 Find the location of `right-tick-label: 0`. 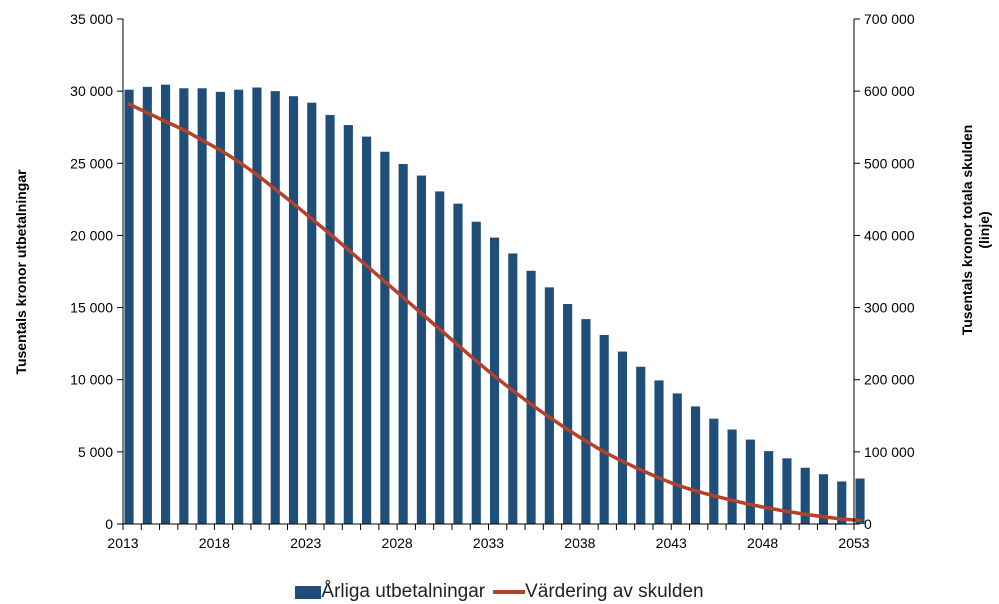

right-tick-label: 0 is located at coordinates (868, 524).